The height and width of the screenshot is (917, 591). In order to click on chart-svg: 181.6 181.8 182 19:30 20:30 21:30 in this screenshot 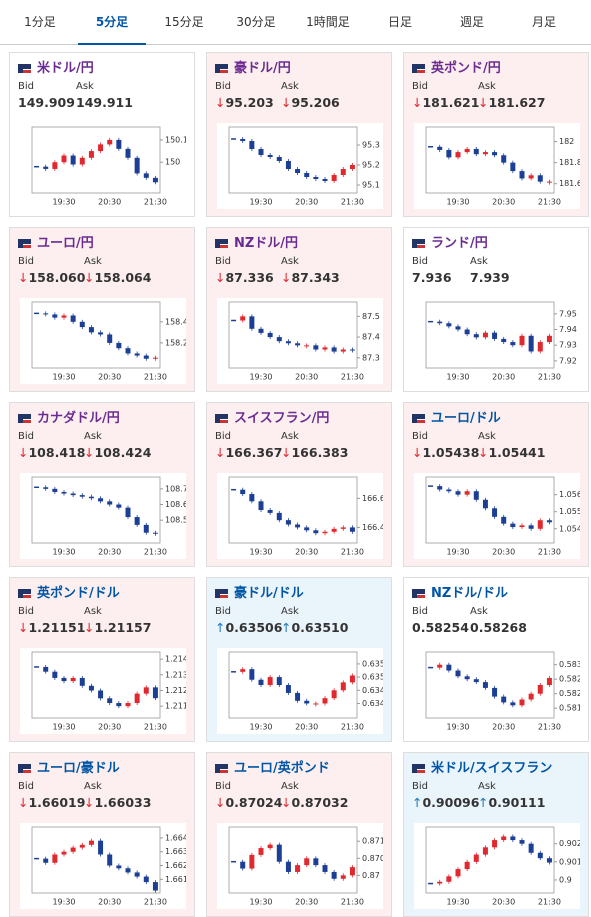, I will do `click(503, 166)`.